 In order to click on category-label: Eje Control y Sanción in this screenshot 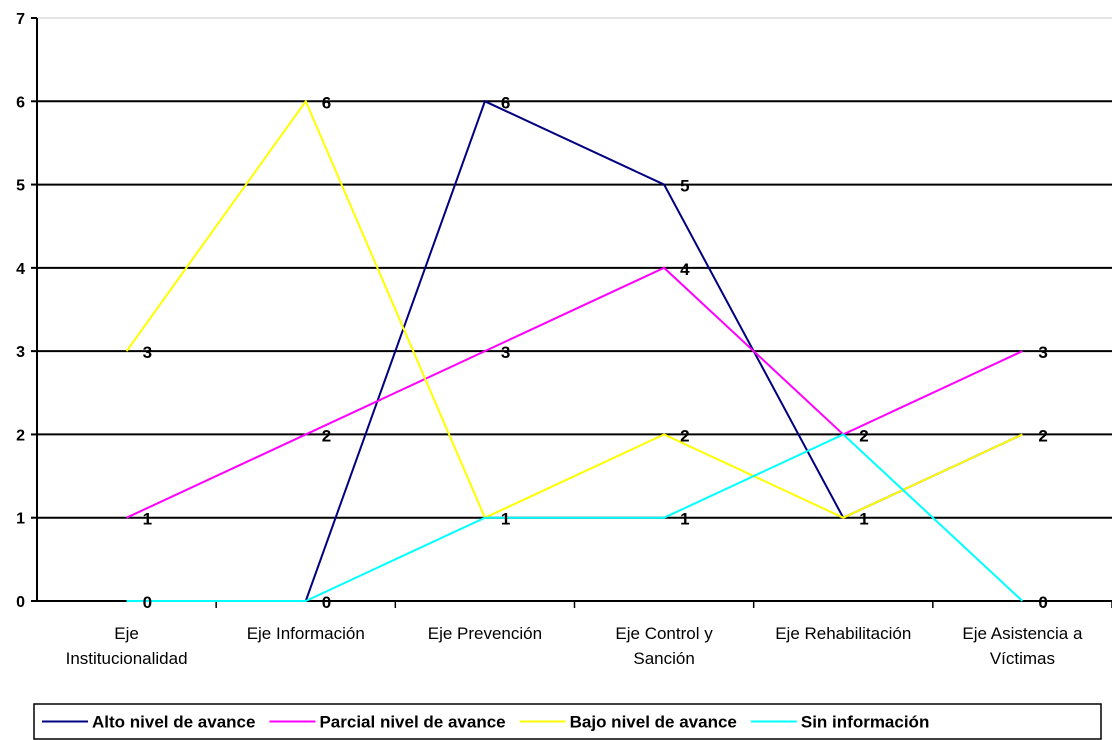, I will do `click(664, 646)`.